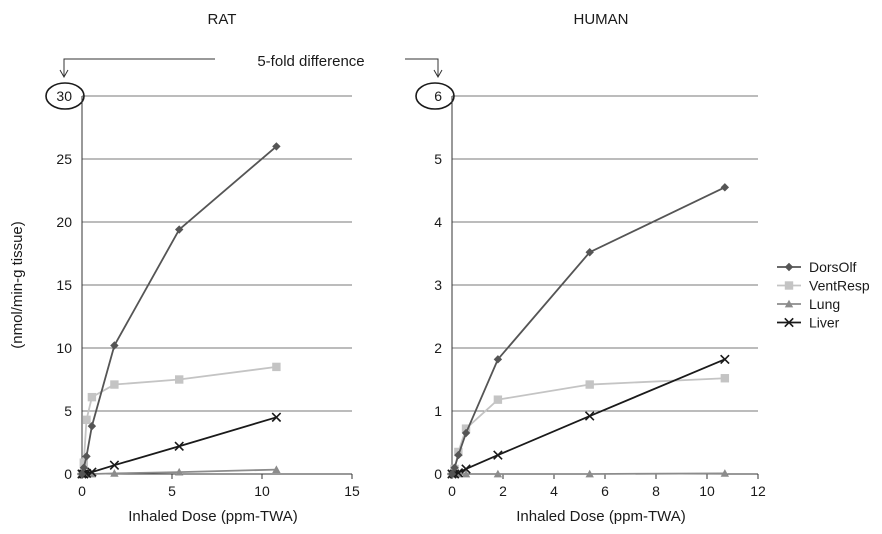 This screenshot has width=882, height=534. Describe the element at coordinates (808, 304) in the screenshot. I see `legend-entry-lung: Lung` at that location.